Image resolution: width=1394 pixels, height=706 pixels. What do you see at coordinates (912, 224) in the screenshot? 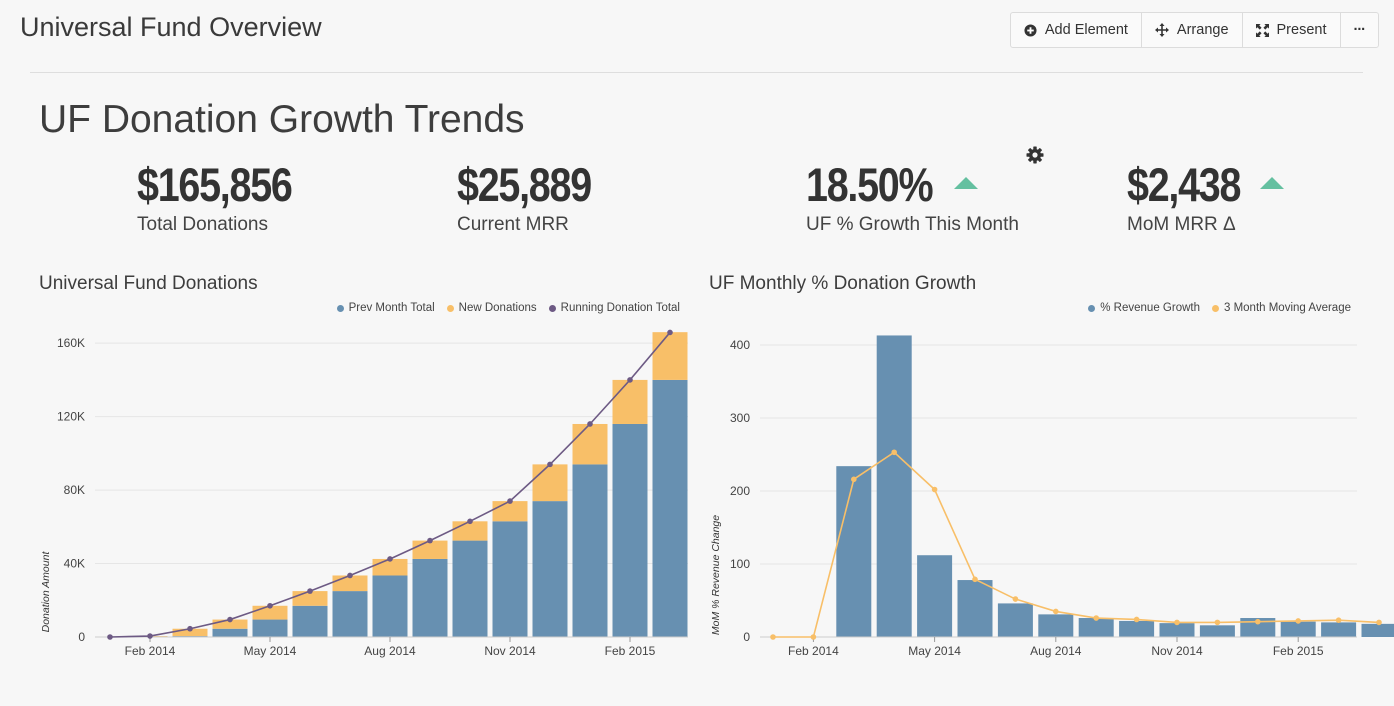
I see `kpi-label: UF % Growth This Month` at bounding box center [912, 224].